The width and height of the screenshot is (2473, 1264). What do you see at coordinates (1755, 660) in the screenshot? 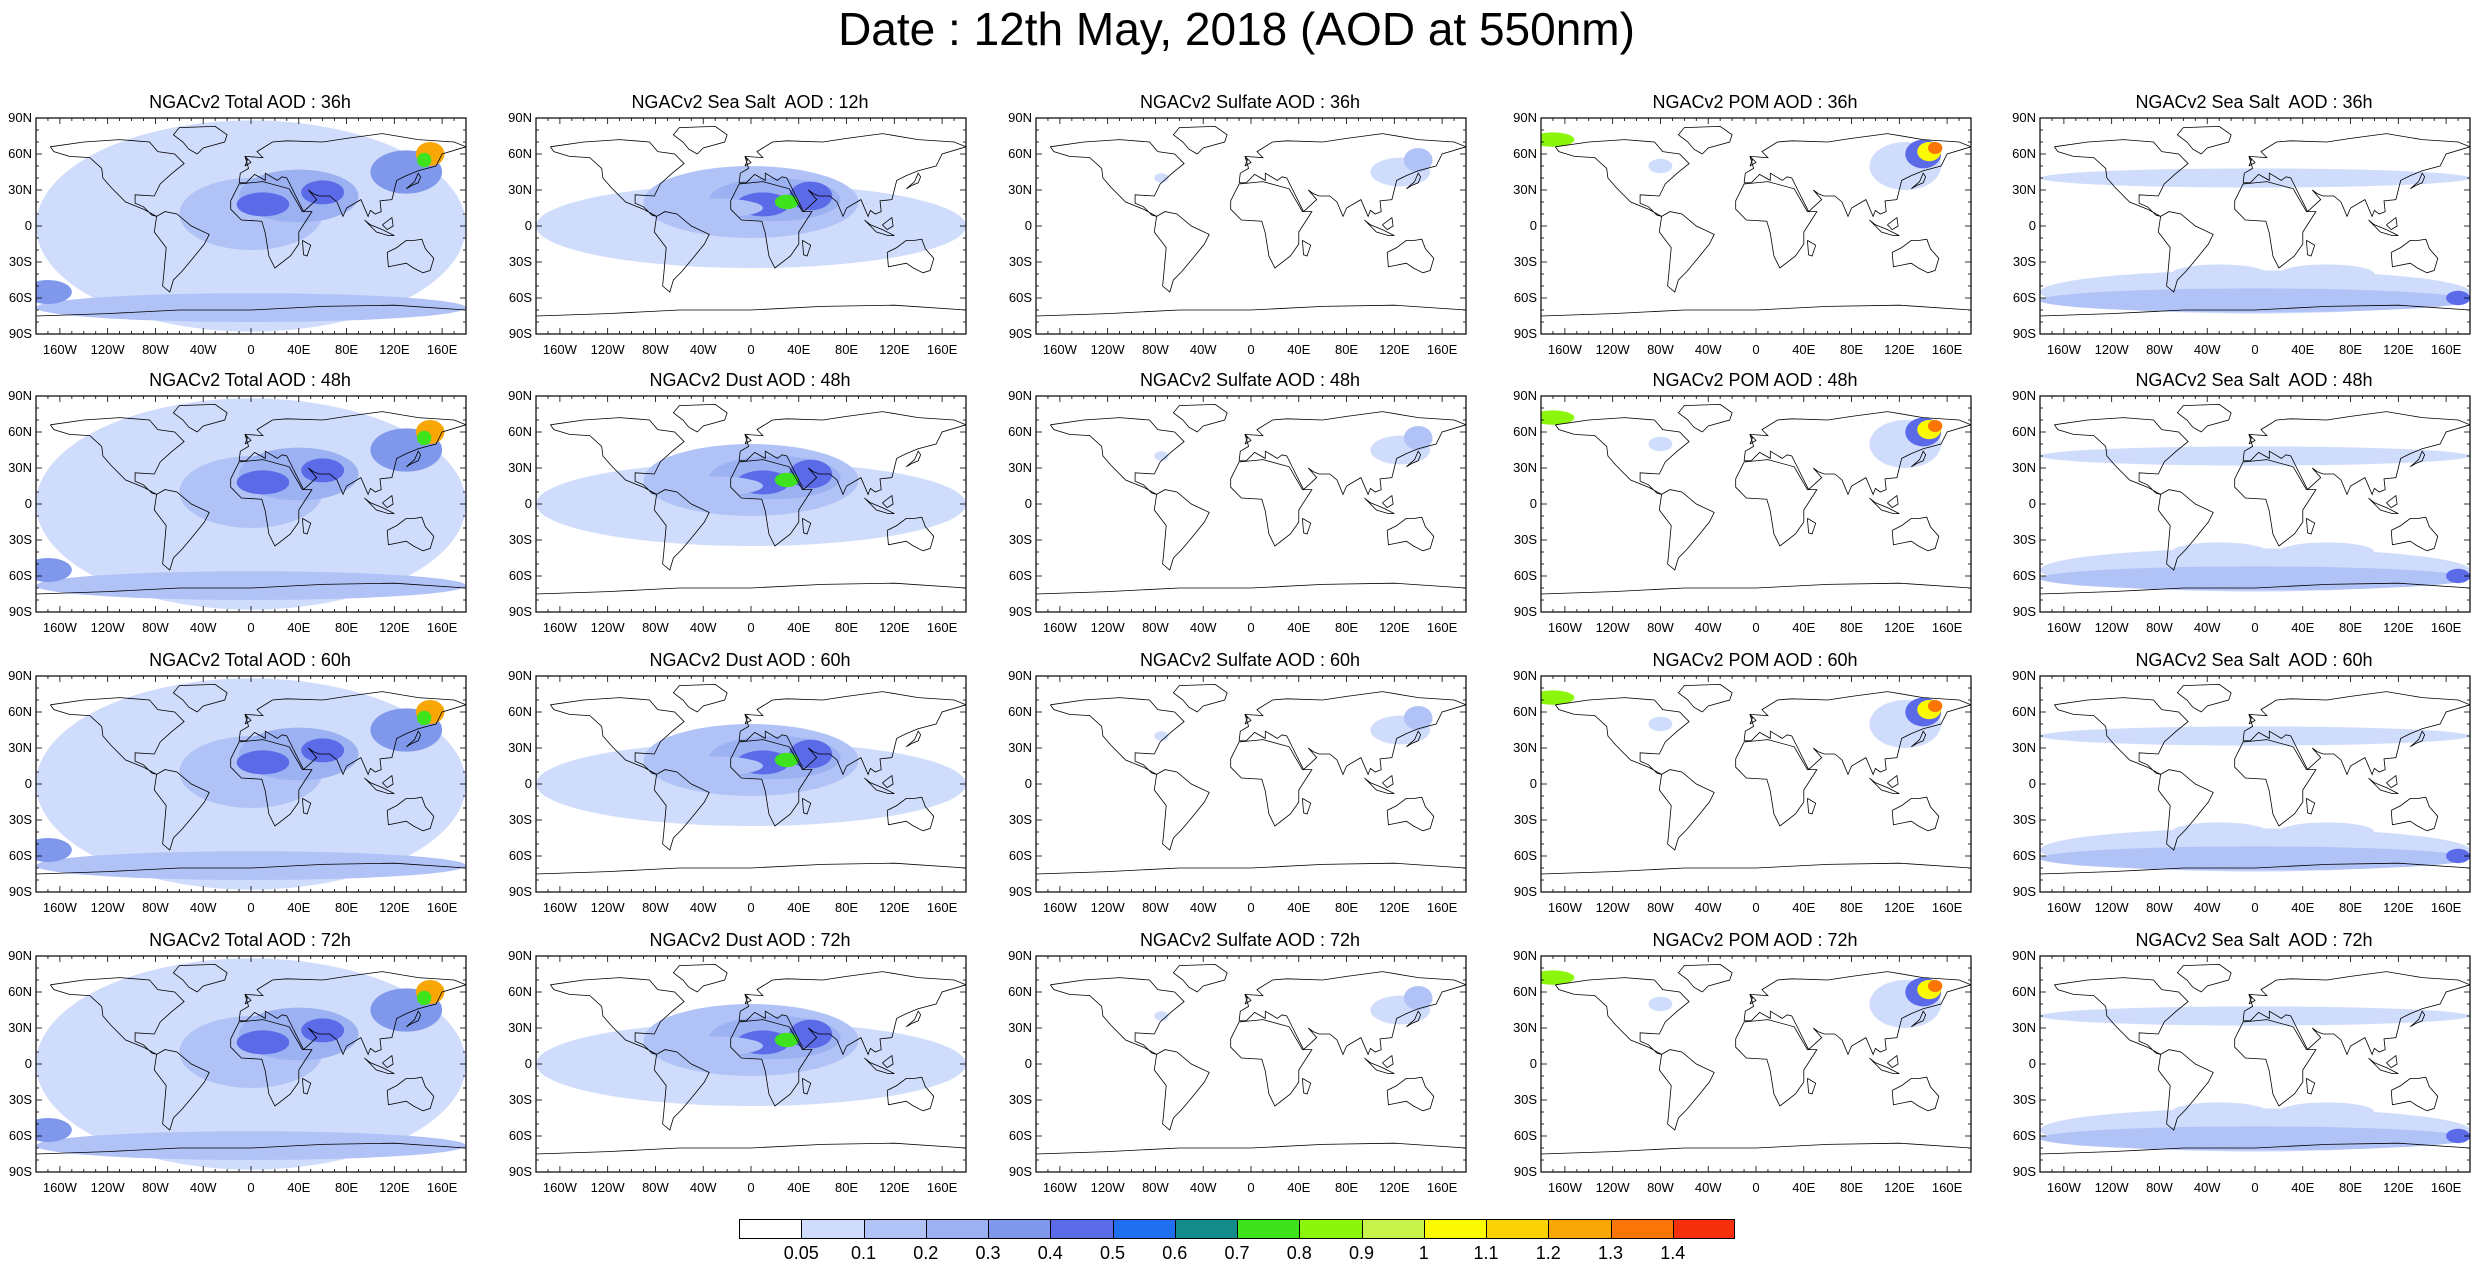
I see `panel-title: NGACv2 POM AOD : 60h` at bounding box center [1755, 660].